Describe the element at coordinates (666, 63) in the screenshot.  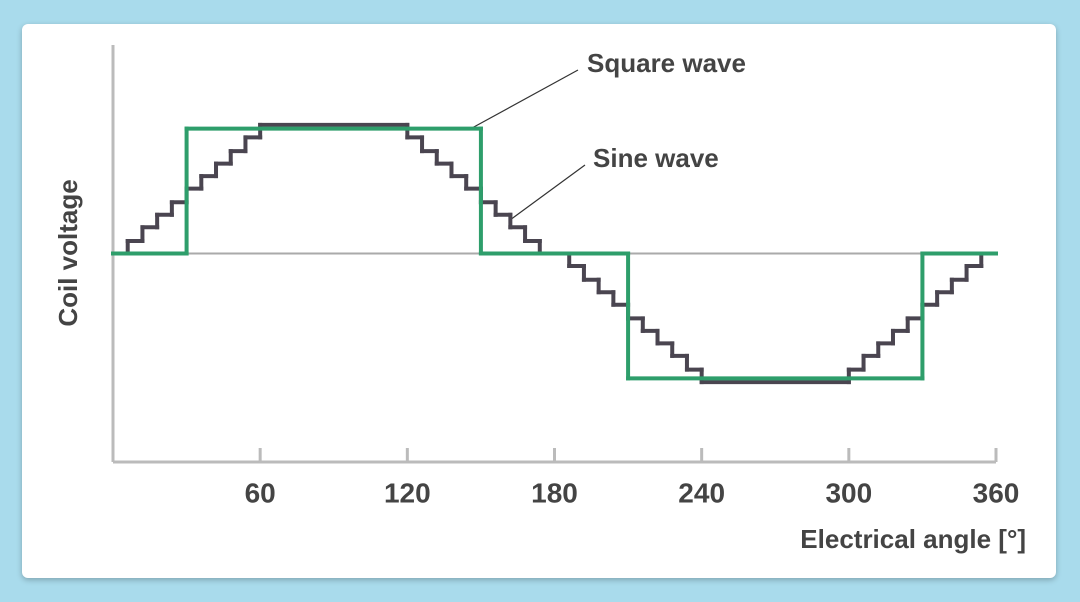
I see `annotation: Square wave` at that location.